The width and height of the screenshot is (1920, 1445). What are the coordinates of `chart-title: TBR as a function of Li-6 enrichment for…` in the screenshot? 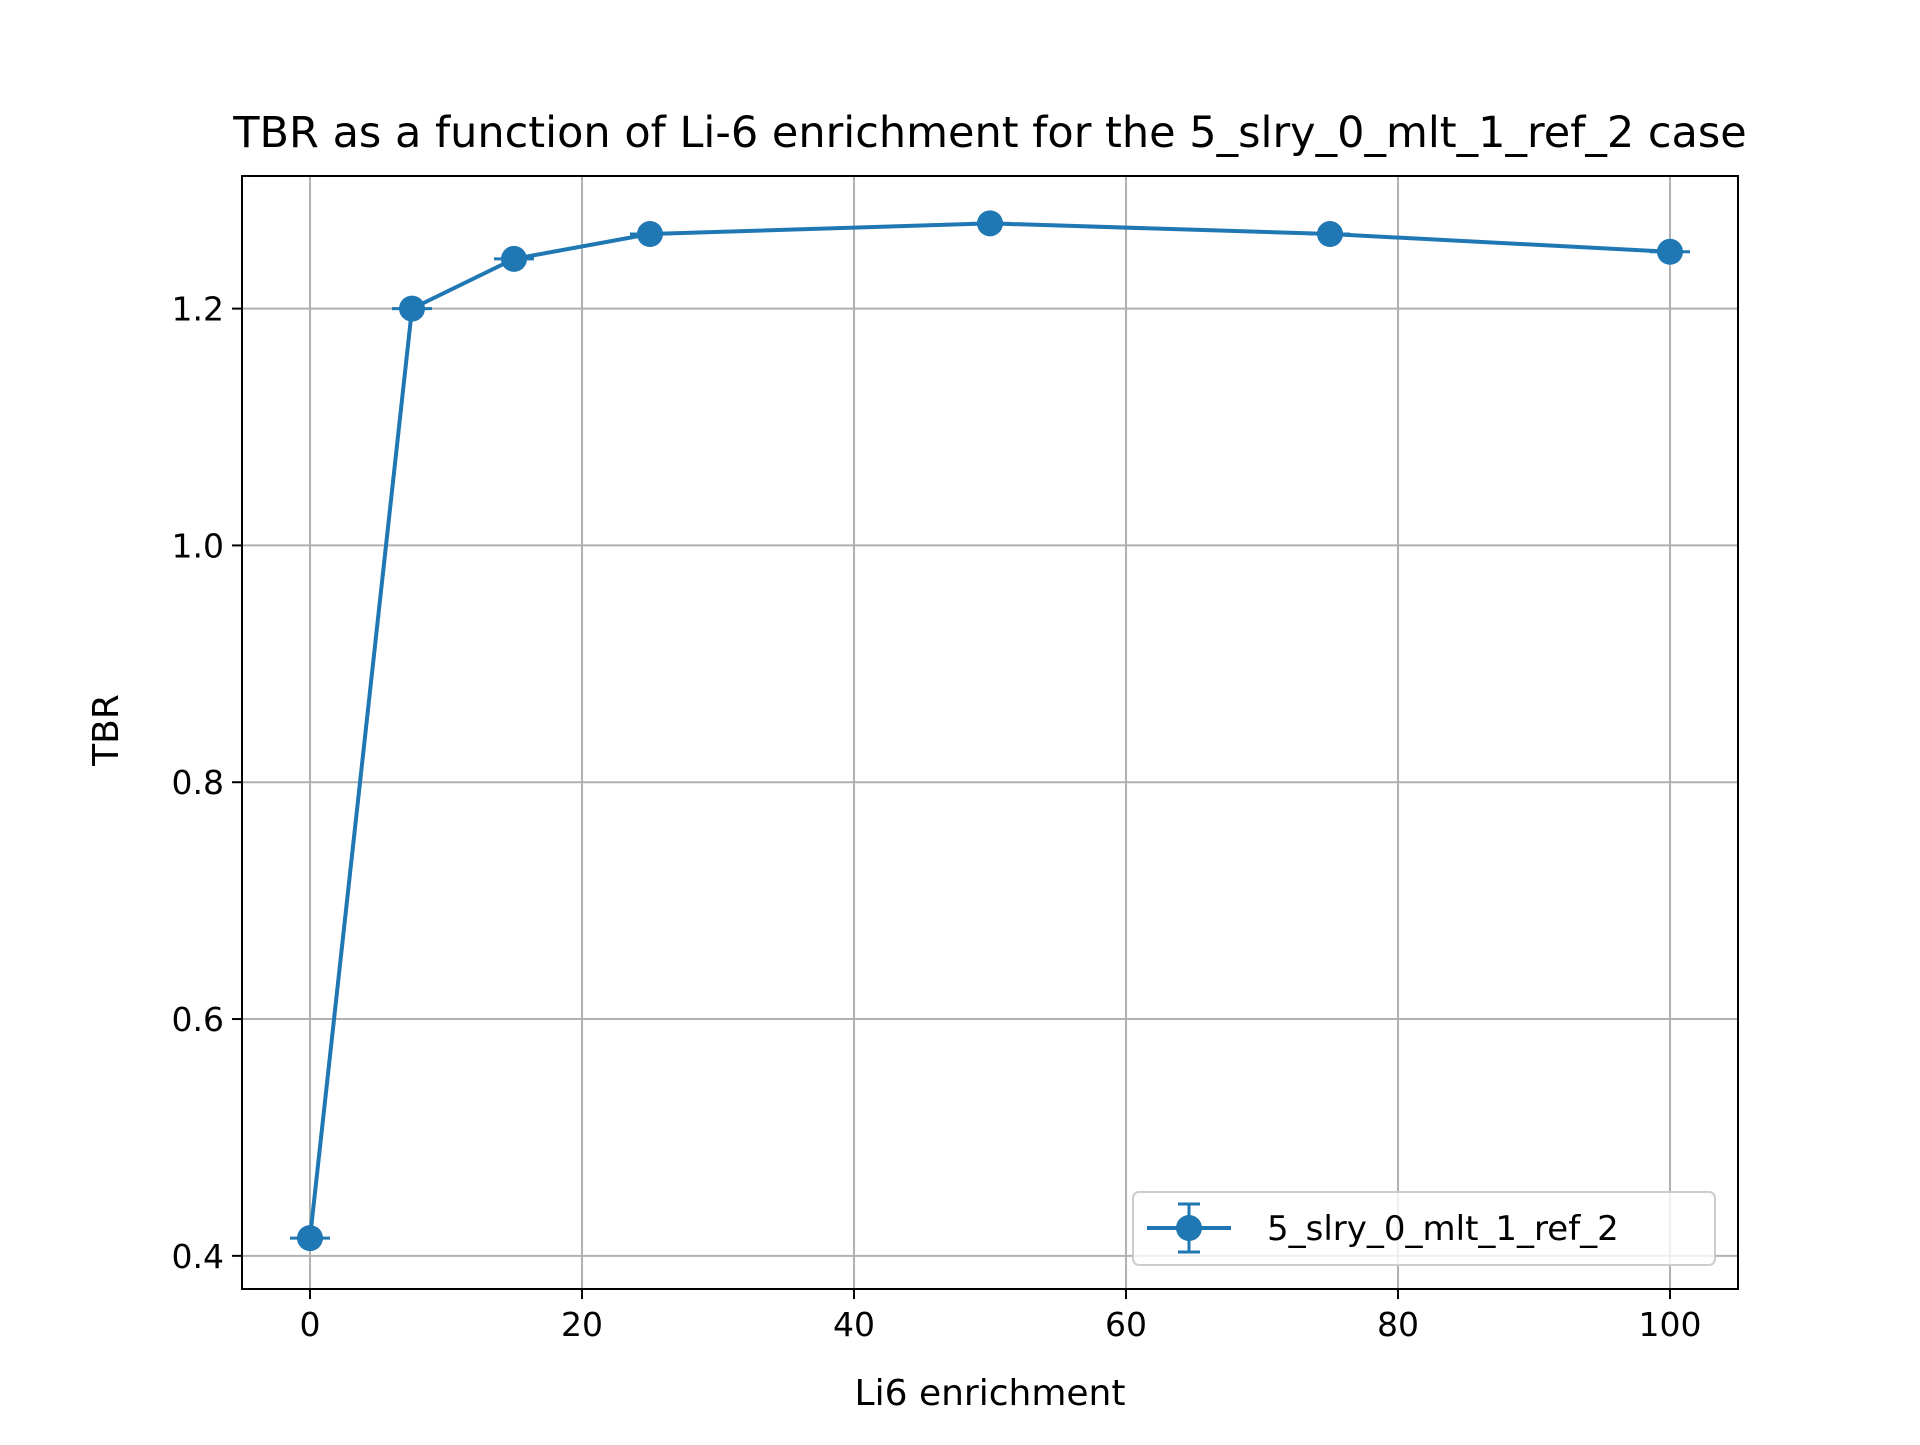 It's located at (989, 133).